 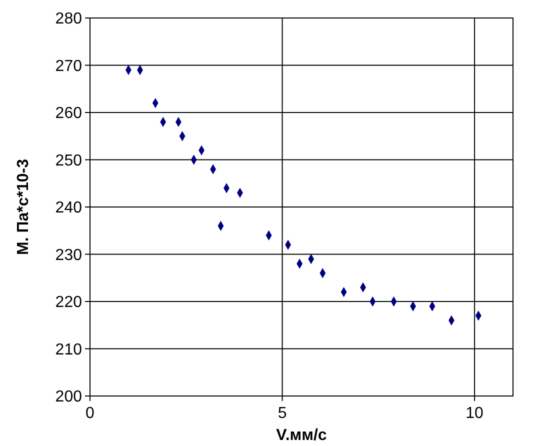 I want to click on x-axis-title: V.мм/с, so click(x=301, y=435).